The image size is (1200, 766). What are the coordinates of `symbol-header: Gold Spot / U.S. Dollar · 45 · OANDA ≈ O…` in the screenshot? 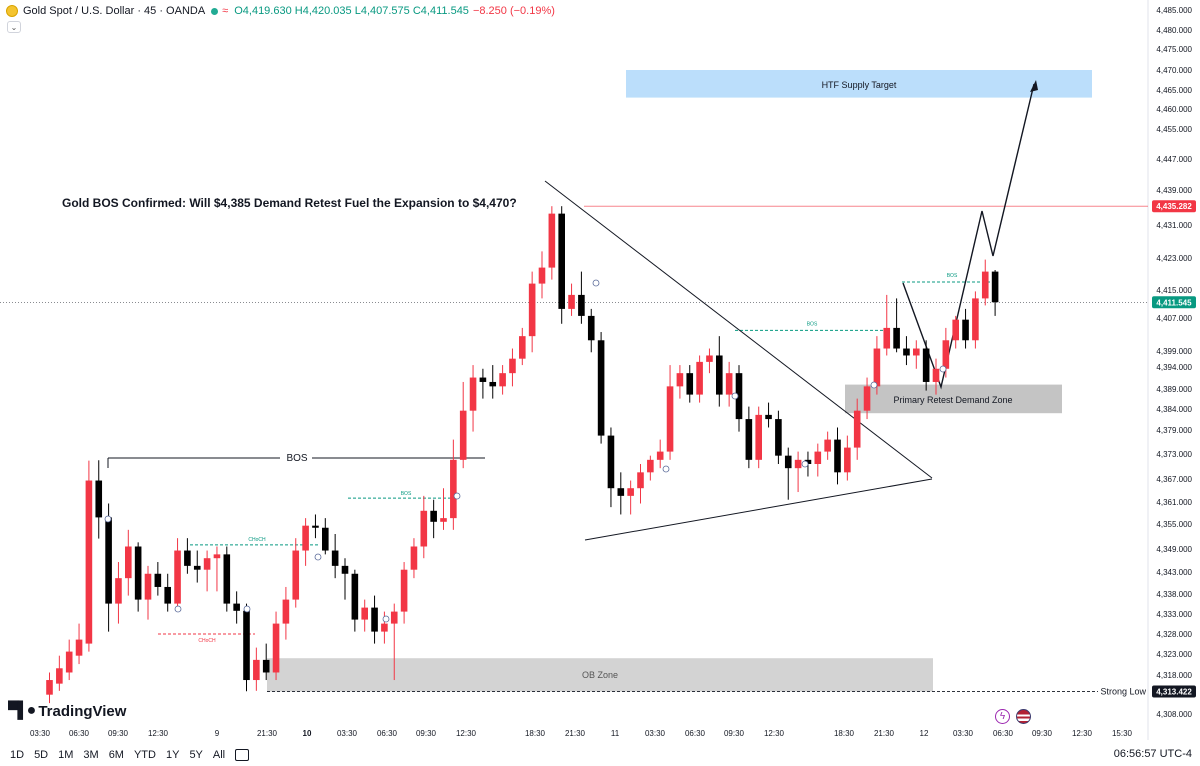 It's located at (280, 11).